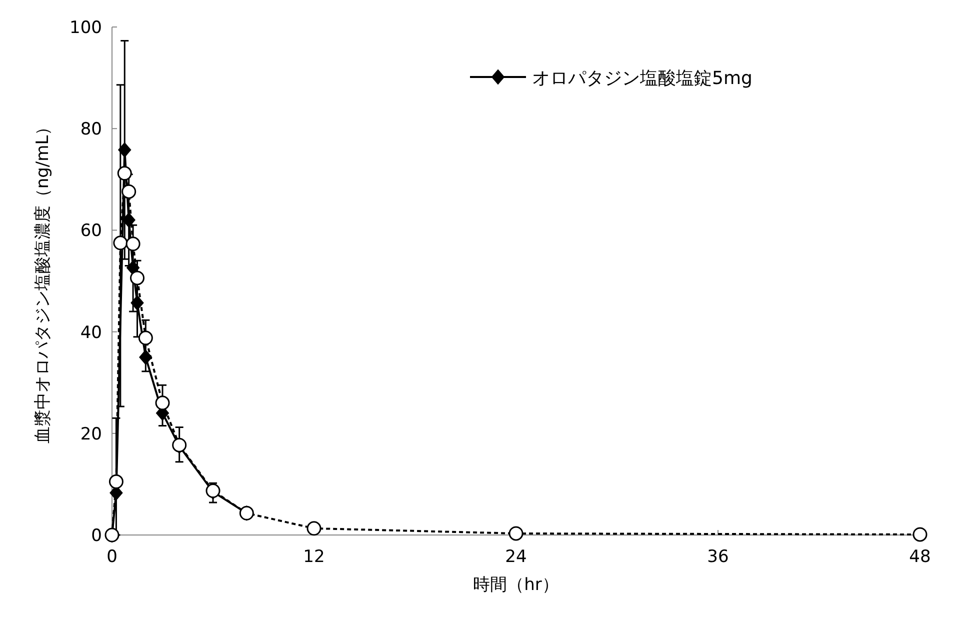  I want to click on x-tick-label: 0, so click(112, 557).